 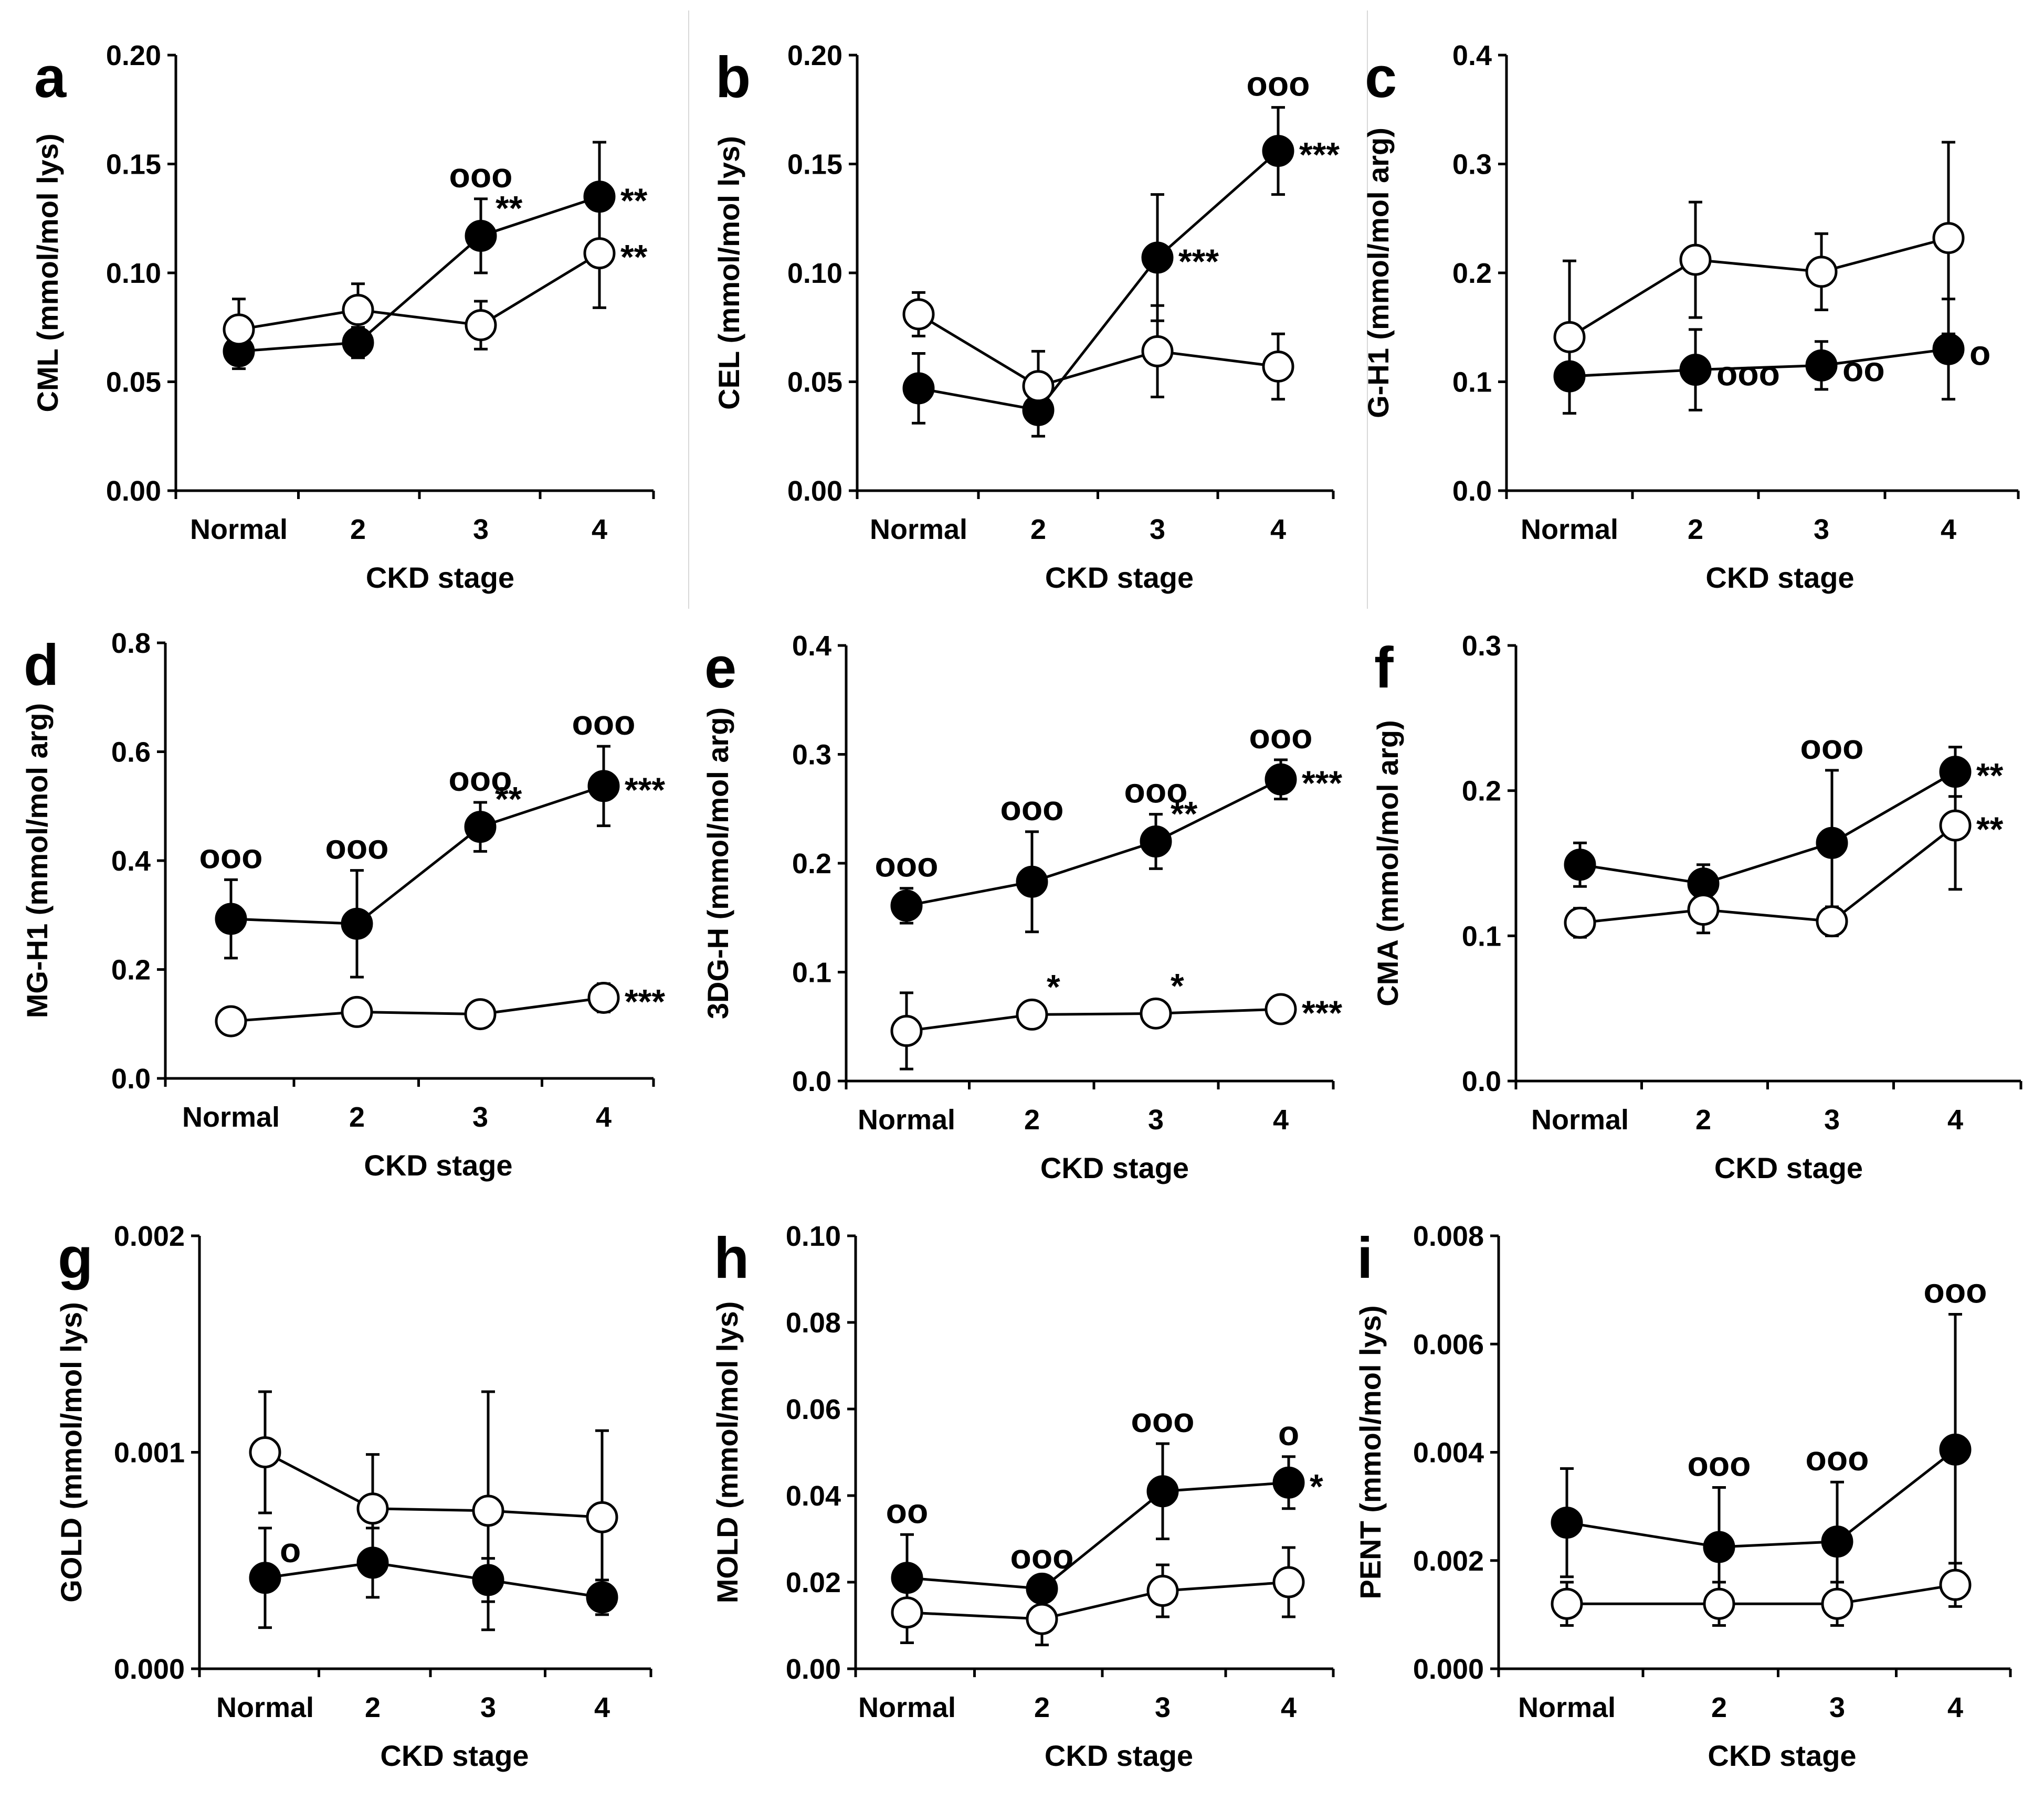 What do you see at coordinates (1821, 529) in the screenshot?
I see `x-tick-label-c-2: 3` at bounding box center [1821, 529].